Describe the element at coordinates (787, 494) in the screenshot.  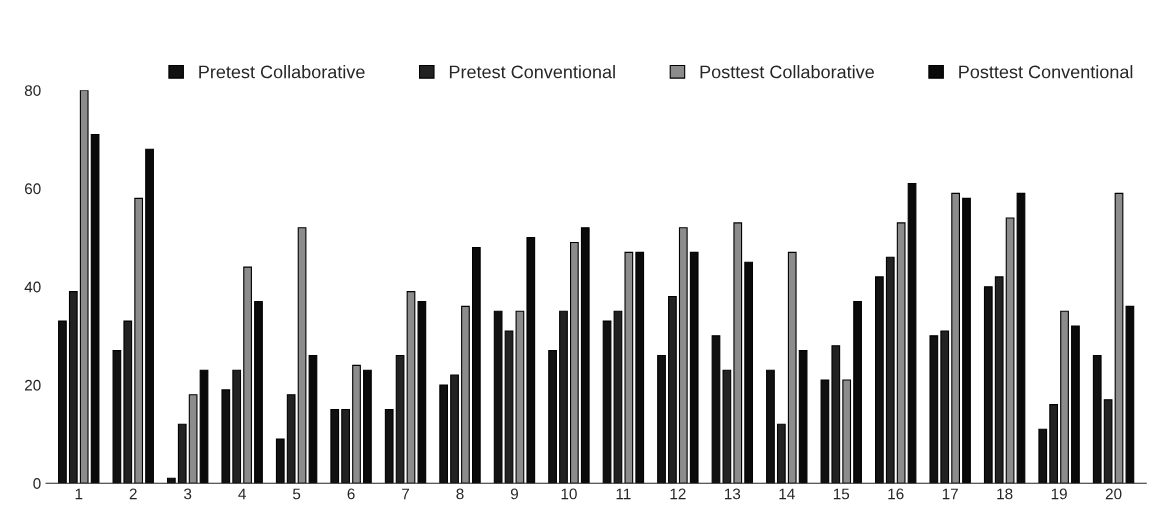
I see `x-tick-label: 14` at that location.